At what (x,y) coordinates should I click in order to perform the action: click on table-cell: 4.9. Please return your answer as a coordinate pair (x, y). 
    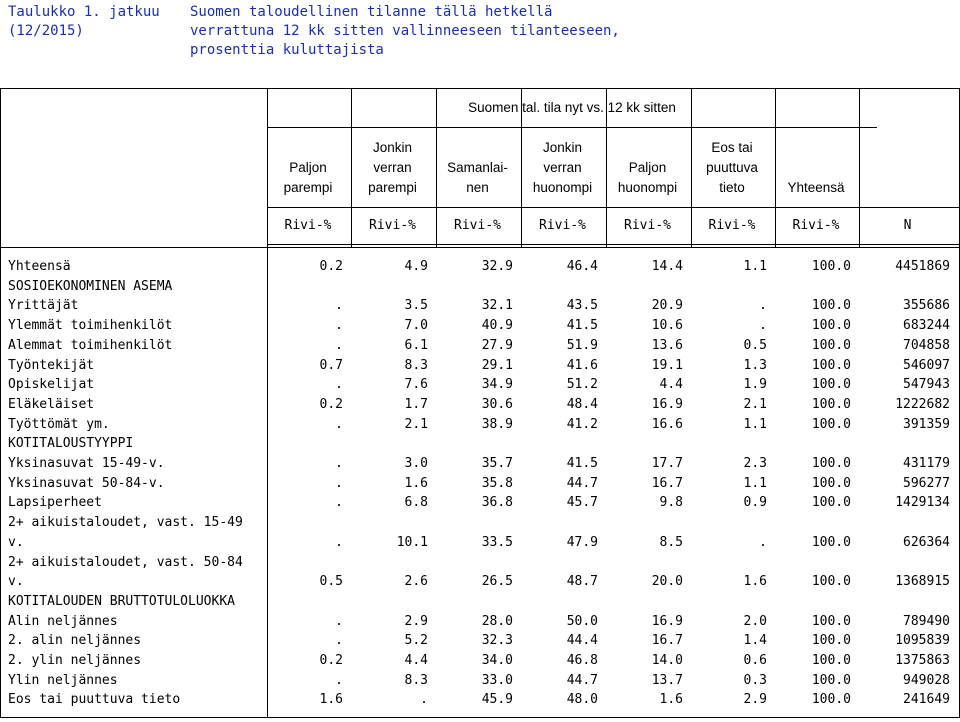
    Looking at the image, I should click on (416, 266).